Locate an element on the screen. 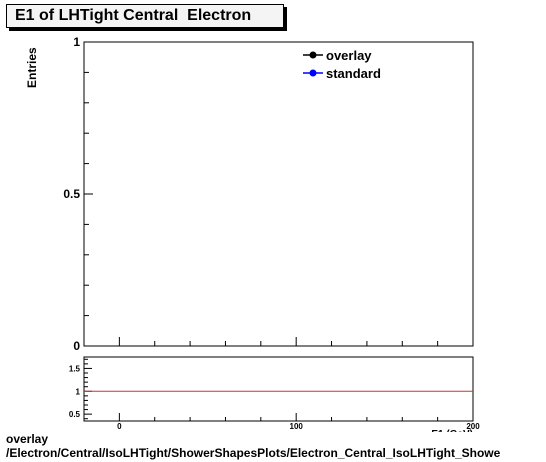  ratio-y-tick-label: 0.5 is located at coordinates (75, 414).